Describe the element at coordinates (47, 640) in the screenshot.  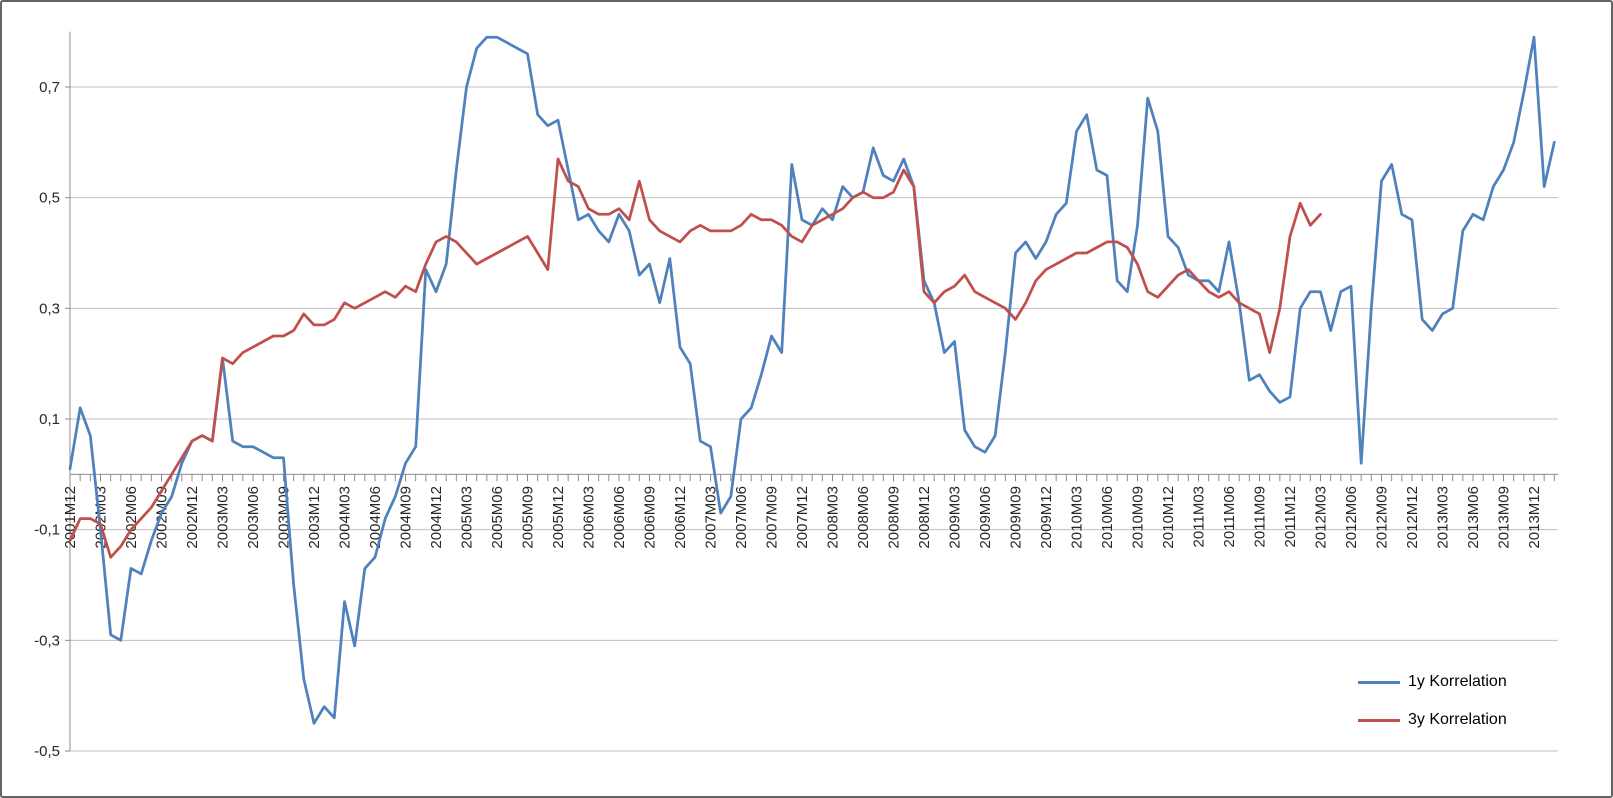
I see `y-axis-label: -0,3` at that location.